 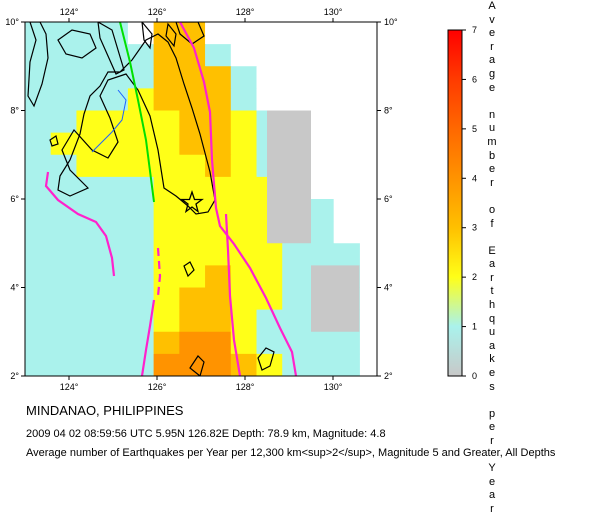 I want to click on y-tick-label: 8°, so click(x=388, y=111).